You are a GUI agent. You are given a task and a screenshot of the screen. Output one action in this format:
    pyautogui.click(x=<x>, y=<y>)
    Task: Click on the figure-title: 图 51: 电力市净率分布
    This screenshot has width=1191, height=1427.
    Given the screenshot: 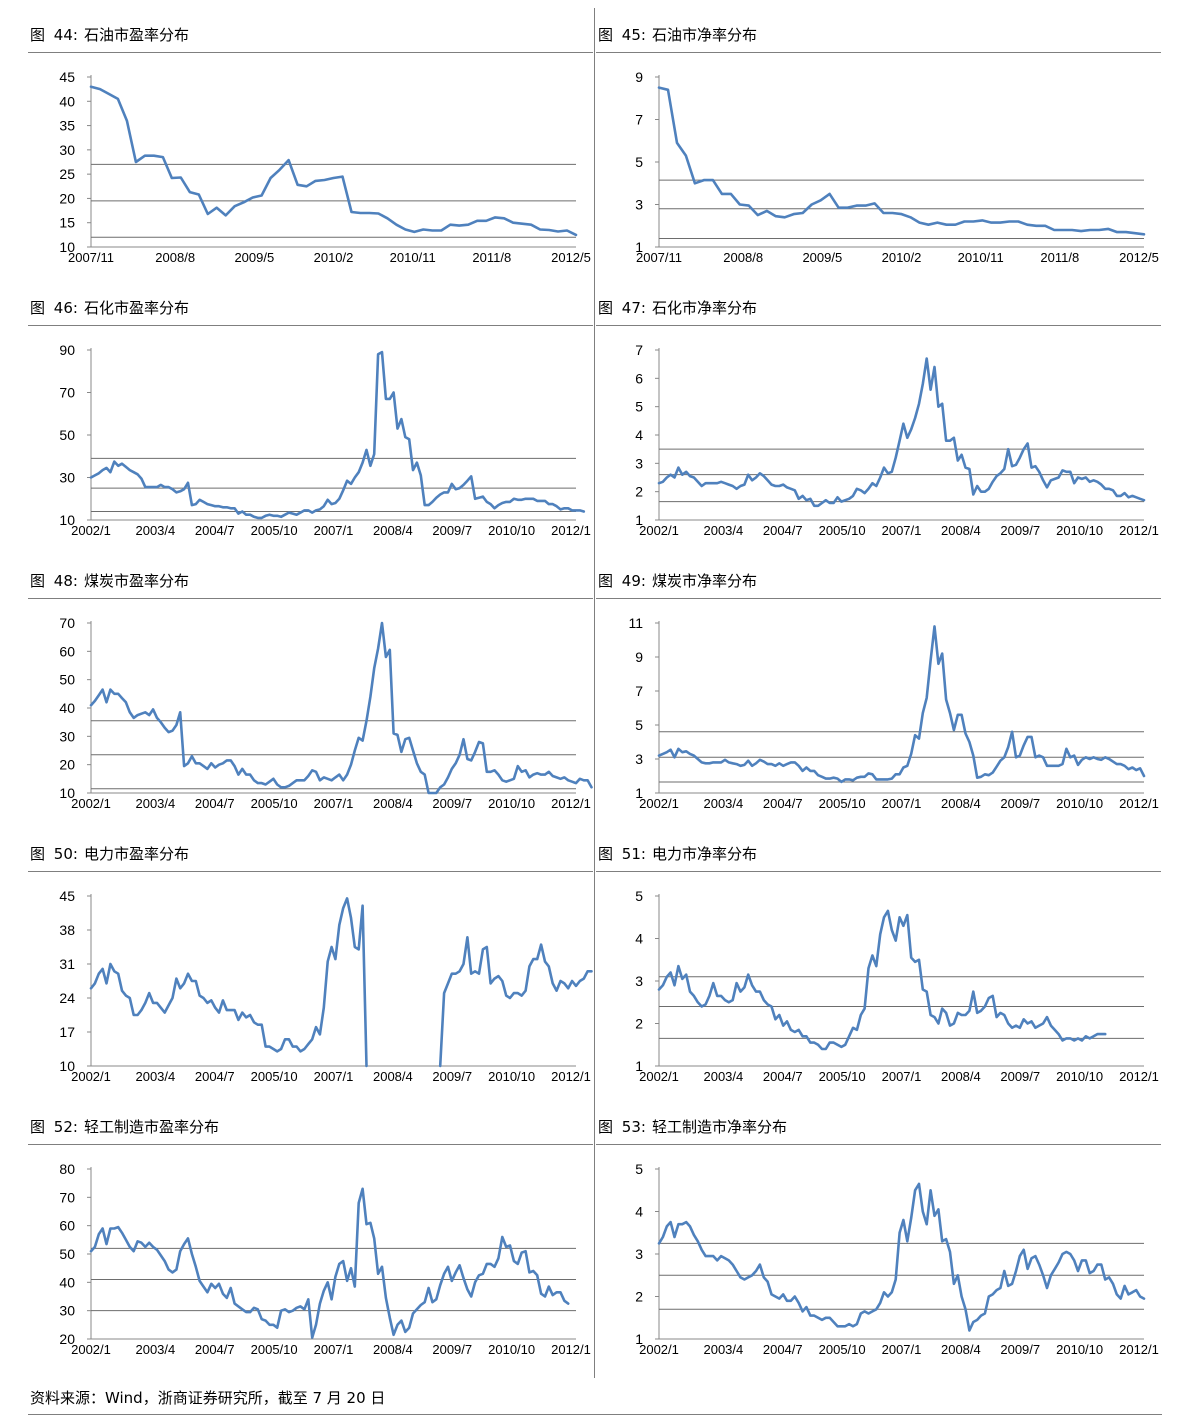 What is the action you would take?
    pyautogui.click(x=677, y=853)
    